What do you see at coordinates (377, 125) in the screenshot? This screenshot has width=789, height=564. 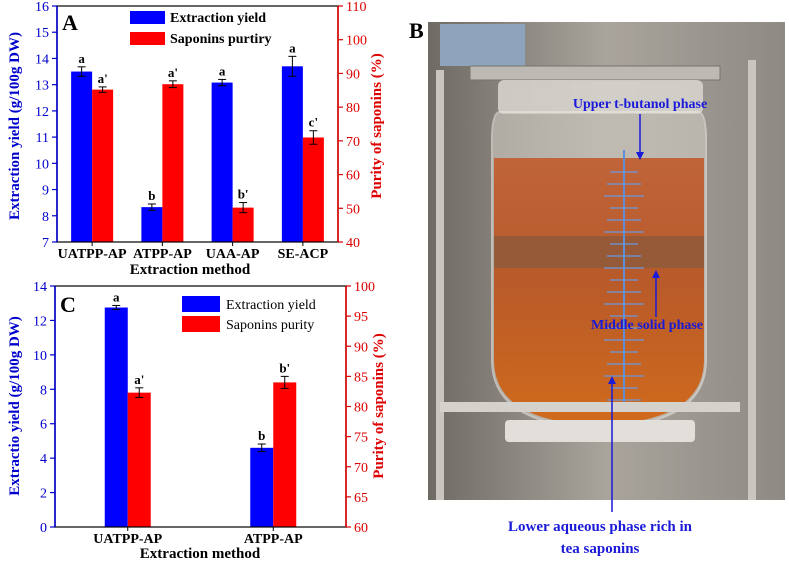 I see `panel-a-y2label: Purity of saponins (%)` at bounding box center [377, 125].